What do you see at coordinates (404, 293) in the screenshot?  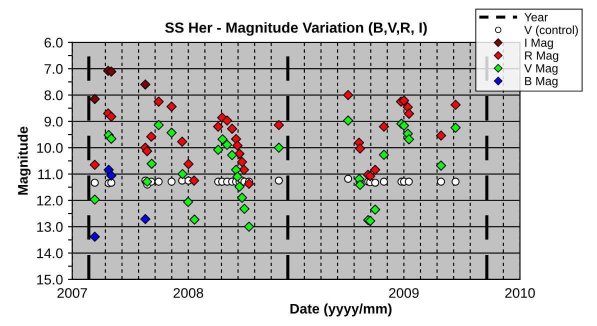 I see `x-tick-label: 2009` at bounding box center [404, 293].